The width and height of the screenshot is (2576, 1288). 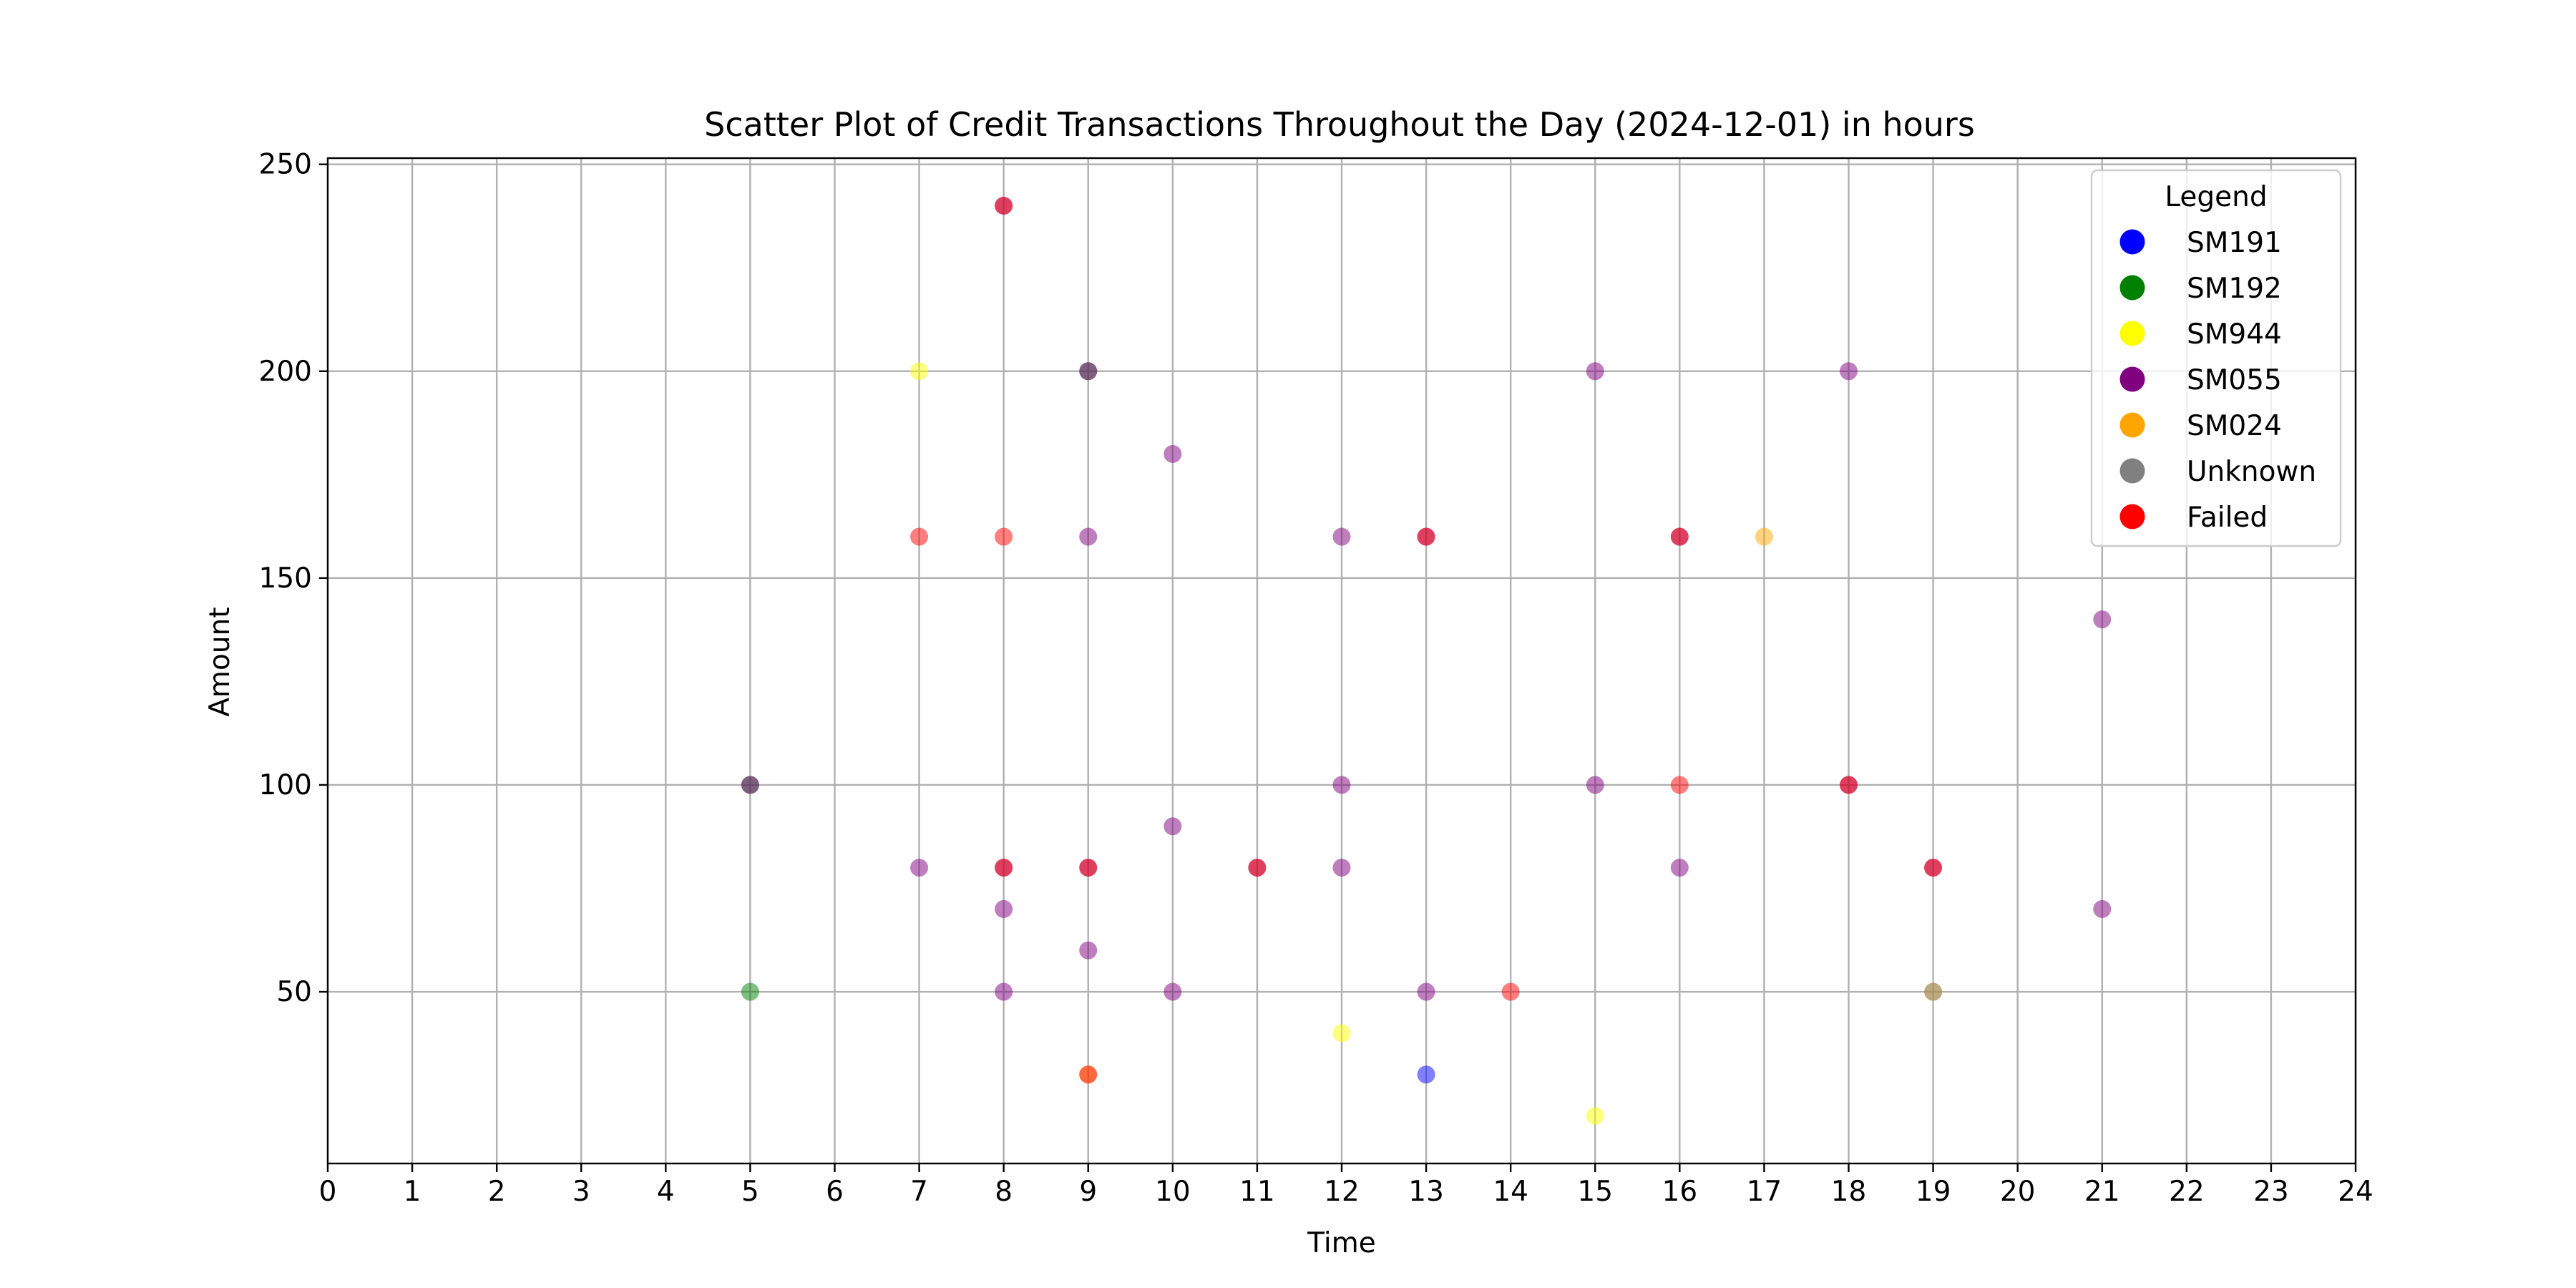 I want to click on y-tick-label: 250, so click(x=285, y=165).